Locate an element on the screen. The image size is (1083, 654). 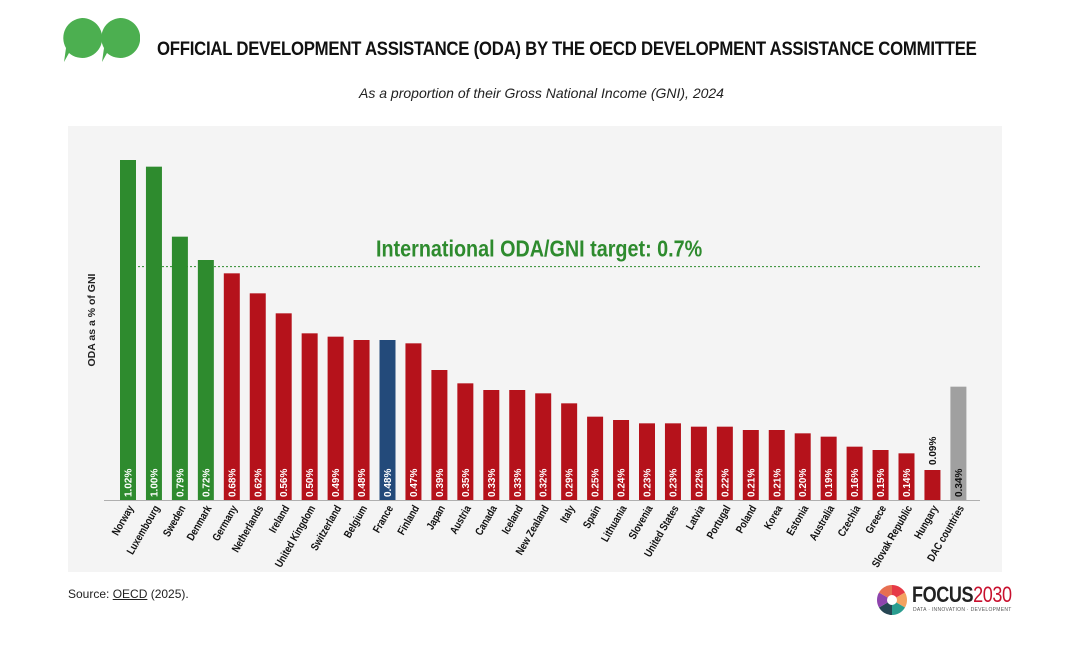
bar-slovak-republic is located at coordinates (906, 476).